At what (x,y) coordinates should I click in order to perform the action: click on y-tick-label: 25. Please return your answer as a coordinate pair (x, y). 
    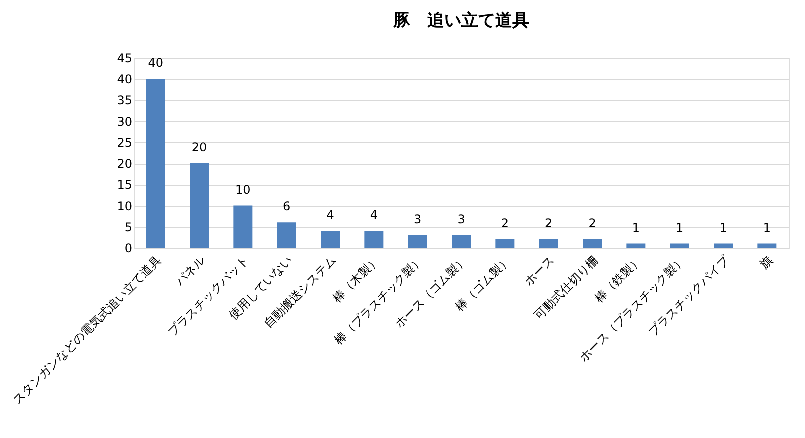
    Looking at the image, I should click on (124, 143).